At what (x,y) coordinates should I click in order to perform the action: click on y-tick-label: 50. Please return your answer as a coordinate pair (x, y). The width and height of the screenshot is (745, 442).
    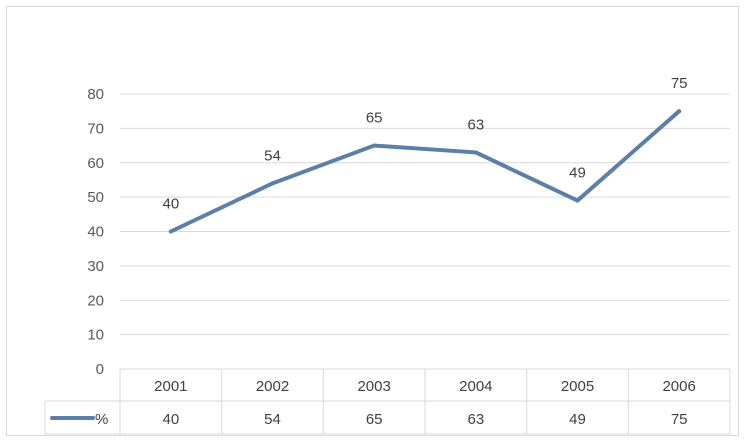
    Looking at the image, I should click on (95, 197).